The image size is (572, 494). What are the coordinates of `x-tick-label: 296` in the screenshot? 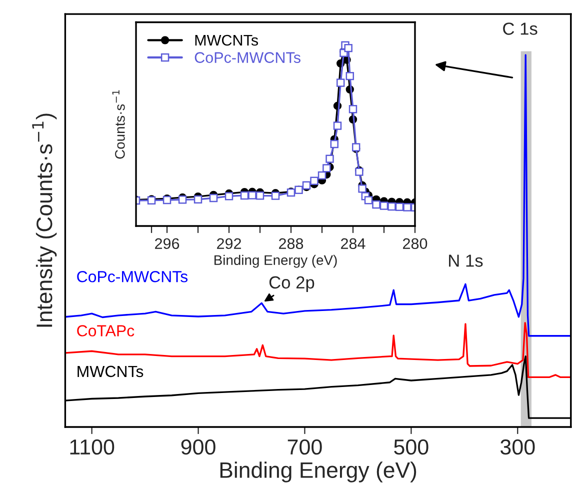 It's located at (167, 244).